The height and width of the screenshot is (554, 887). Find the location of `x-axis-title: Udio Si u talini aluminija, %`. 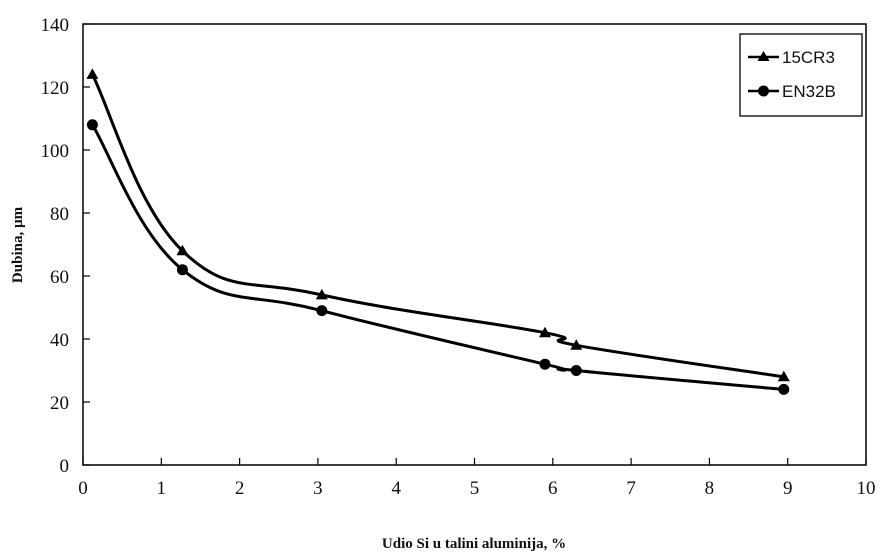

x-axis-title: Udio Si u talini aluminija, % is located at coordinates (474, 544).